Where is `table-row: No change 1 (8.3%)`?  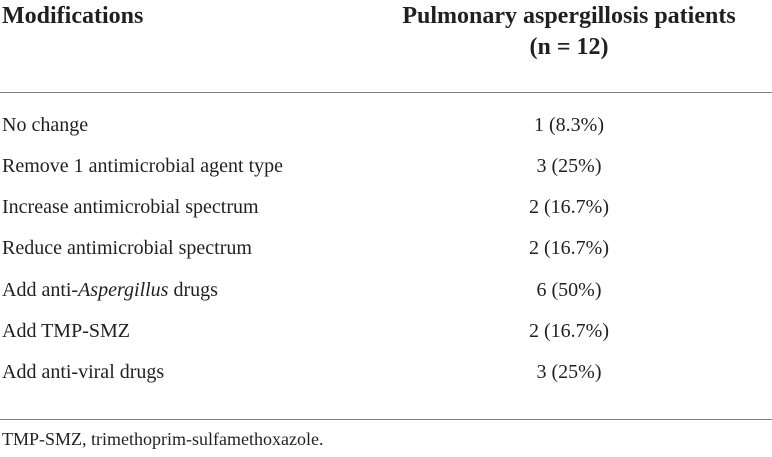 table-row: No change 1 (8.3%) is located at coordinates (386, 125).